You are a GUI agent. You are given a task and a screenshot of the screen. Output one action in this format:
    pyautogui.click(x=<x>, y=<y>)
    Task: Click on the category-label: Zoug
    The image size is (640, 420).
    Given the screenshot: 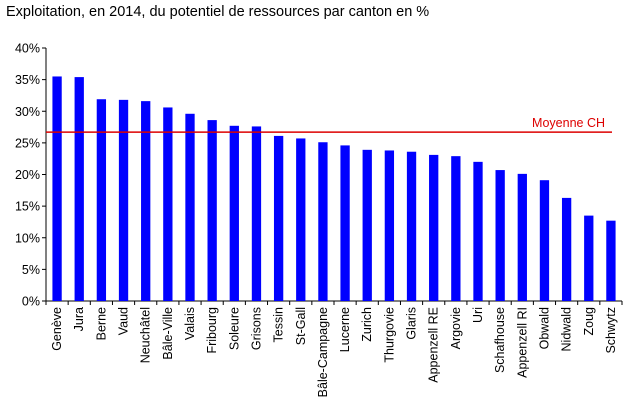 What is the action you would take?
    pyautogui.click(x=589, y=321)
    